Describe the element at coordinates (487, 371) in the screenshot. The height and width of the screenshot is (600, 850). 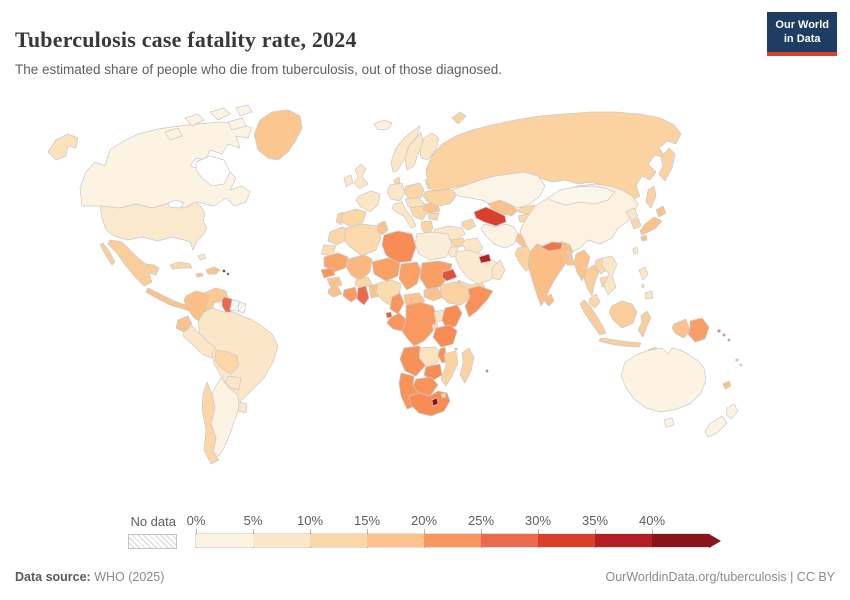
I see `country-mauritius` at that location.